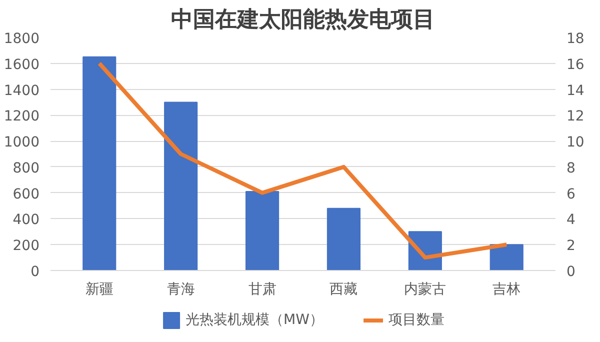 The image size is (600, 342). I want to click on y-tick-label: 1000, so click(22, 142).